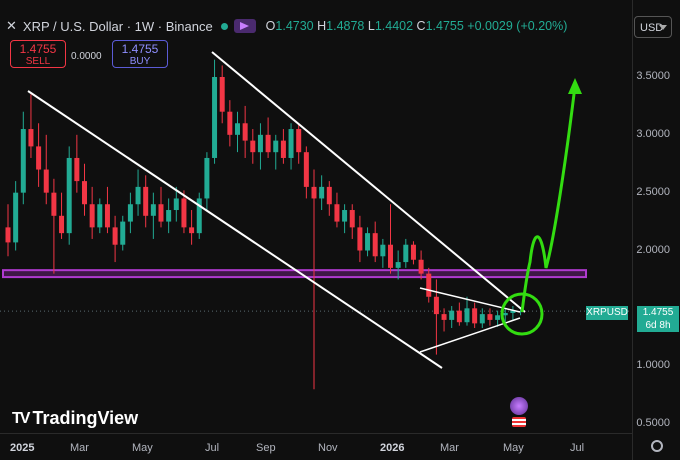 This screenshot has width=680, height=460. Describe the element at coordinates (316, 433) in the screenshot. I see `time-axis-divider` at that location.